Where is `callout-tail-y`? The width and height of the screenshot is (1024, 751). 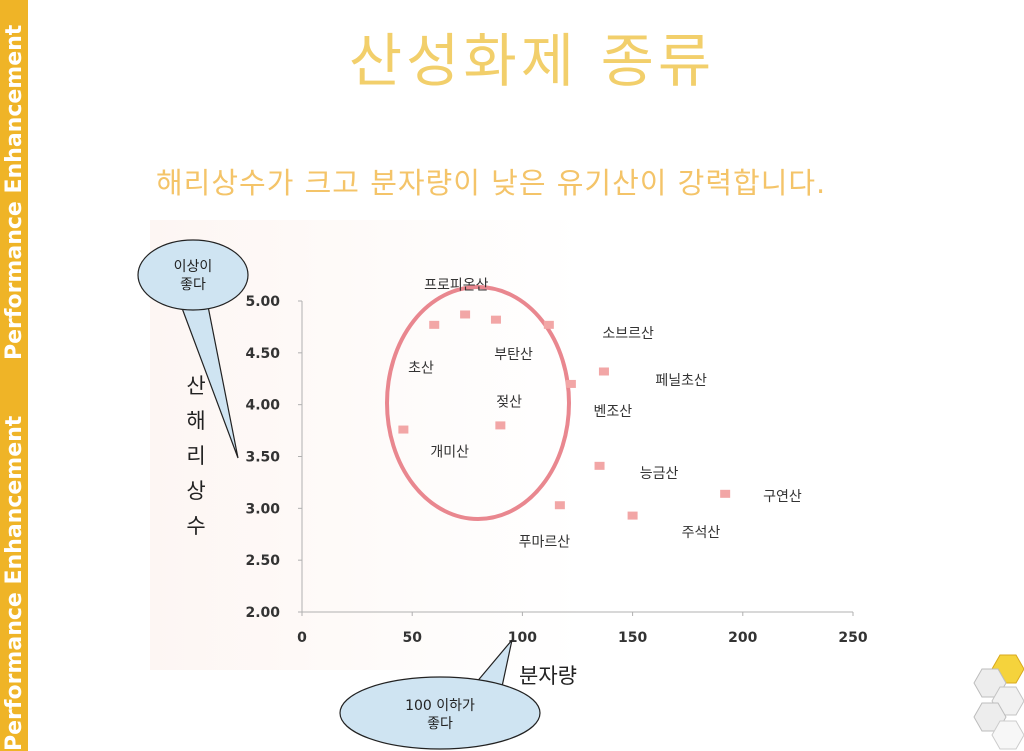
callout-tail-y is located at coordinates (207, 375).